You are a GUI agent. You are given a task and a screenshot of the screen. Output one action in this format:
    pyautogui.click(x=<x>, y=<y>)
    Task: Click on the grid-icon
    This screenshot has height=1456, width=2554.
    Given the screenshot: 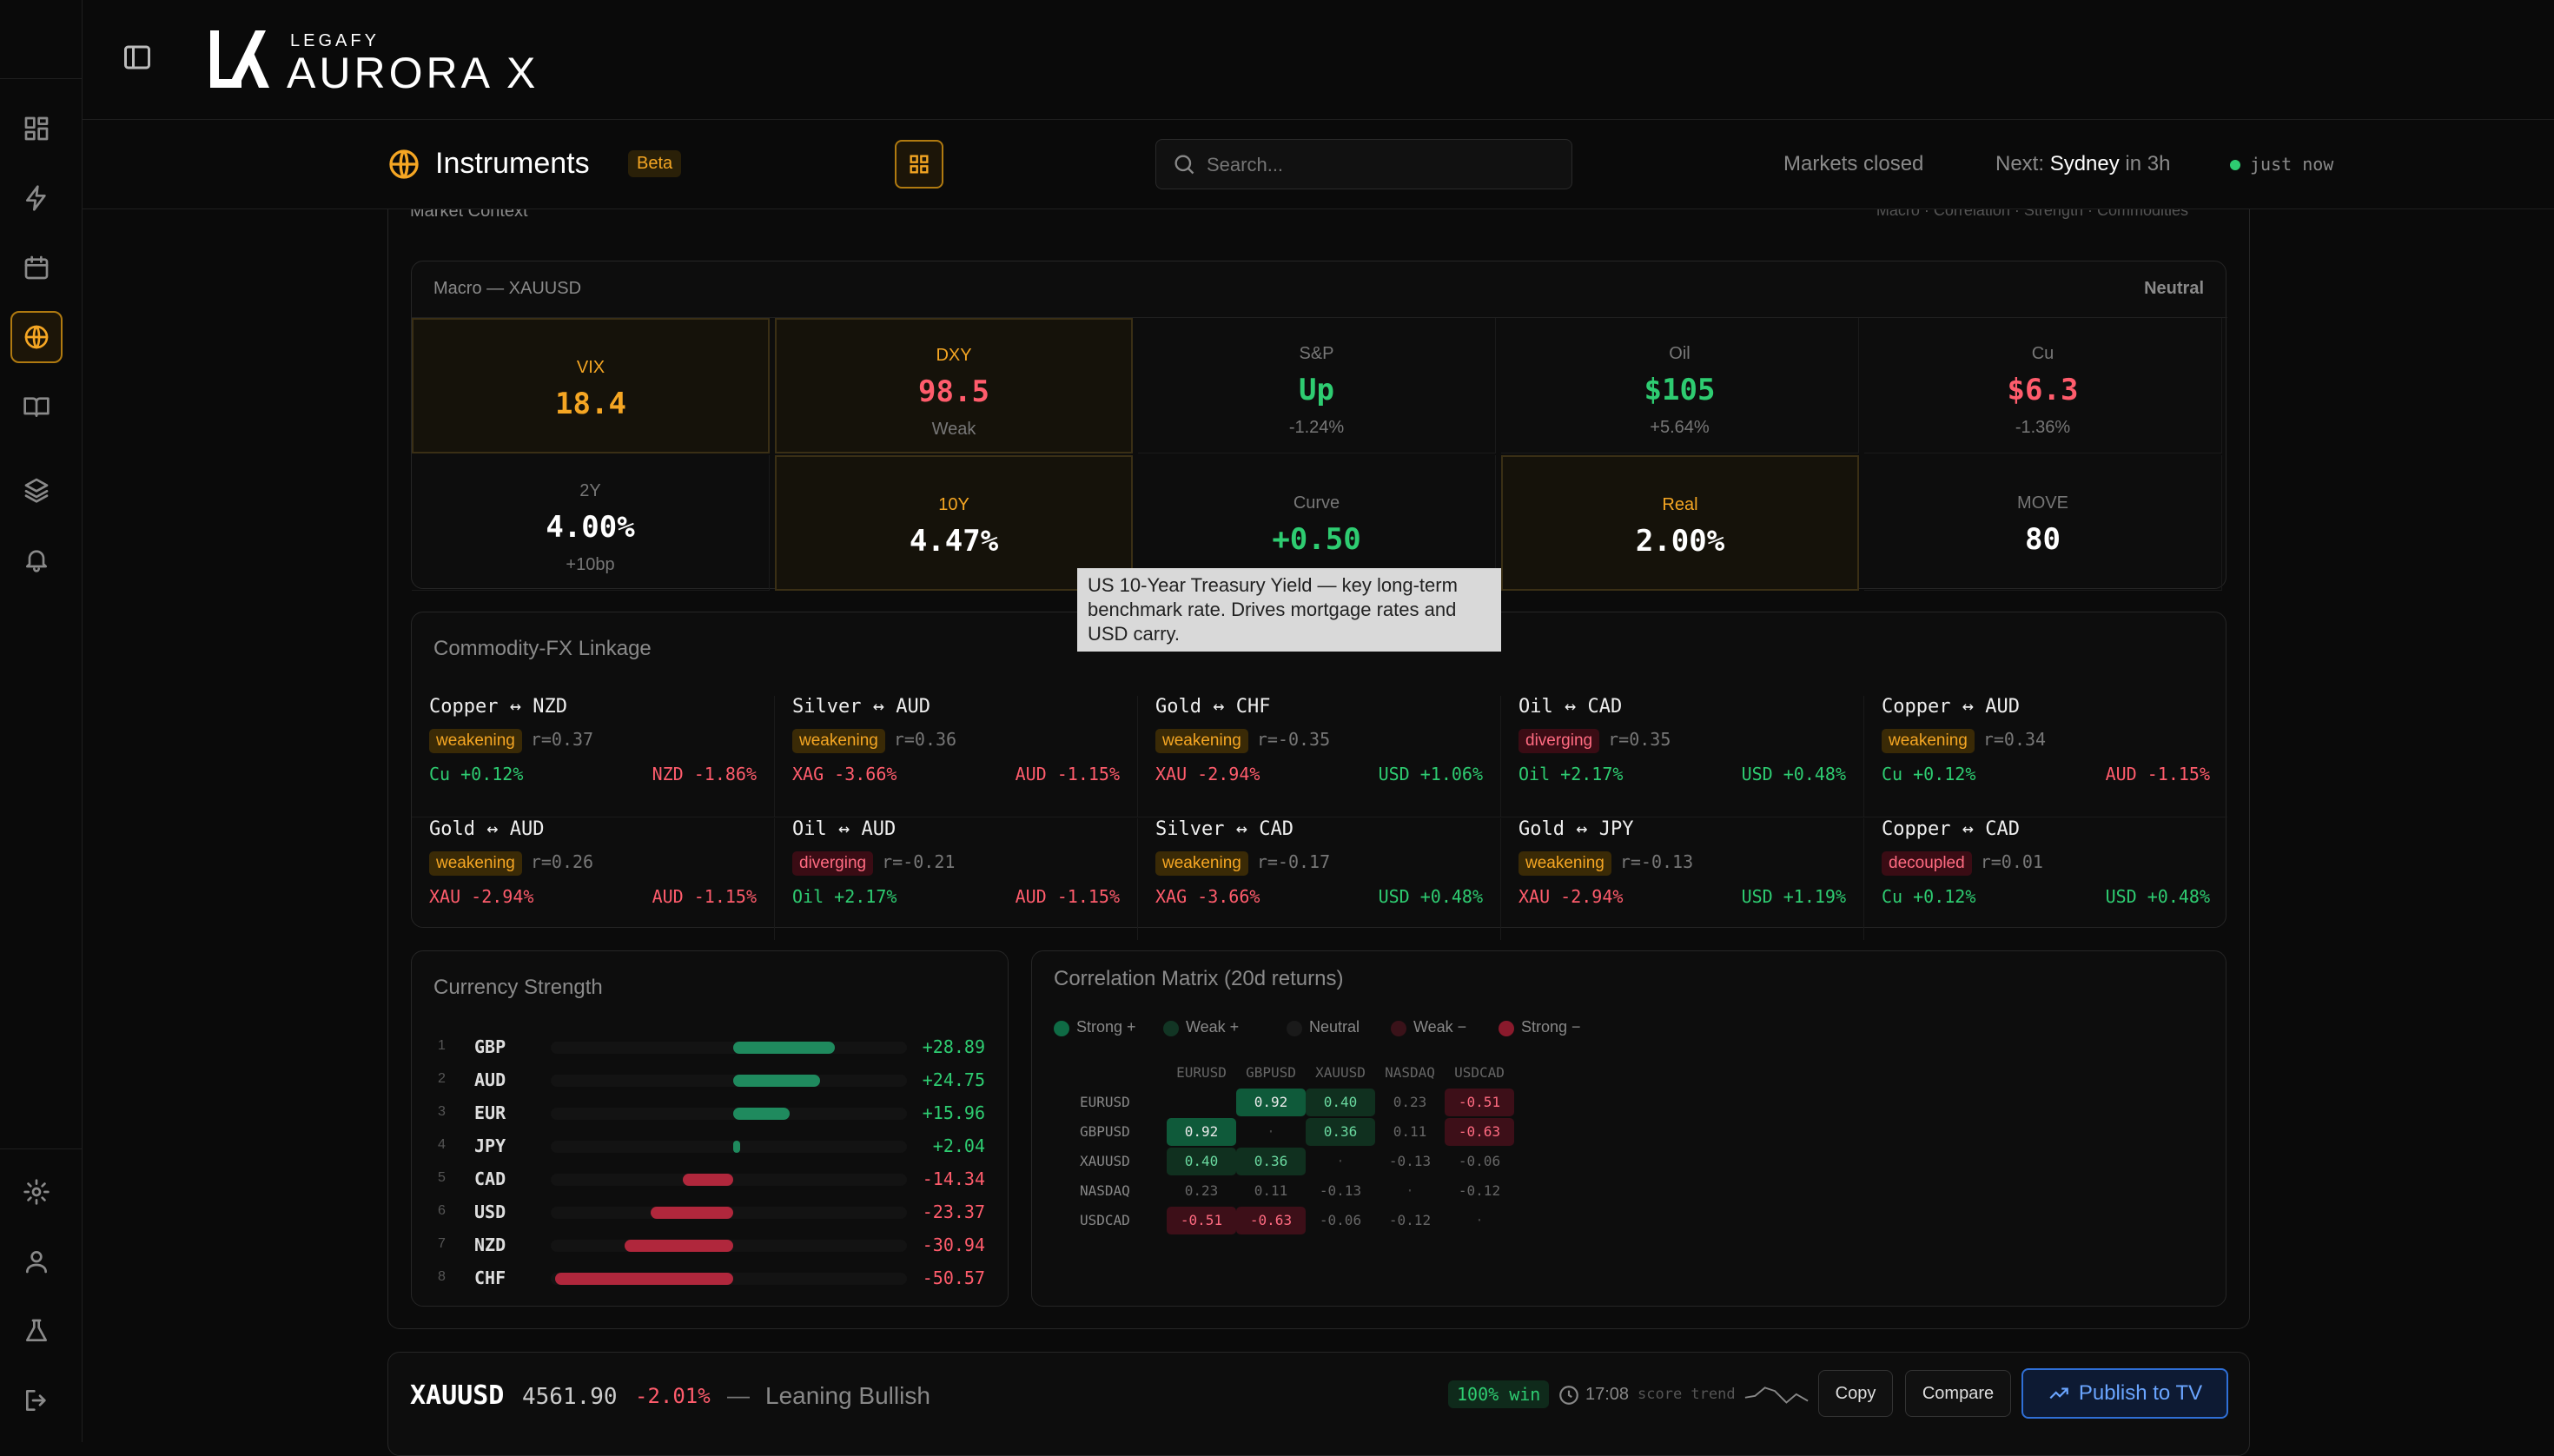 What is the action you would take?
    pyautogui.click(x=919, y=164)
    